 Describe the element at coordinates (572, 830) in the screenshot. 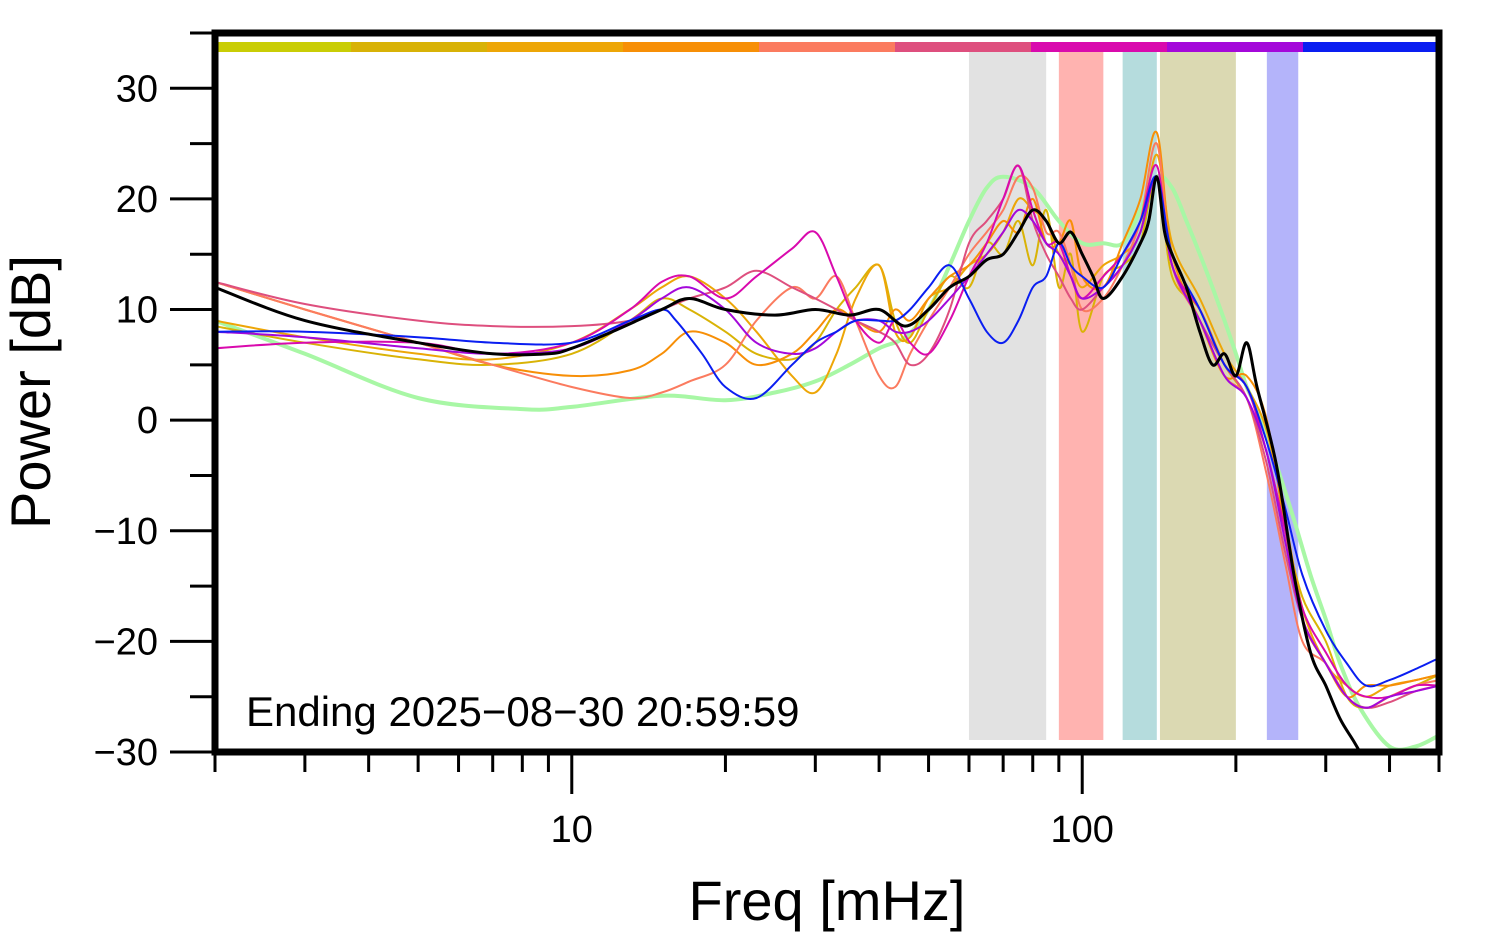

I see `x-tick-label: 10` at that location.